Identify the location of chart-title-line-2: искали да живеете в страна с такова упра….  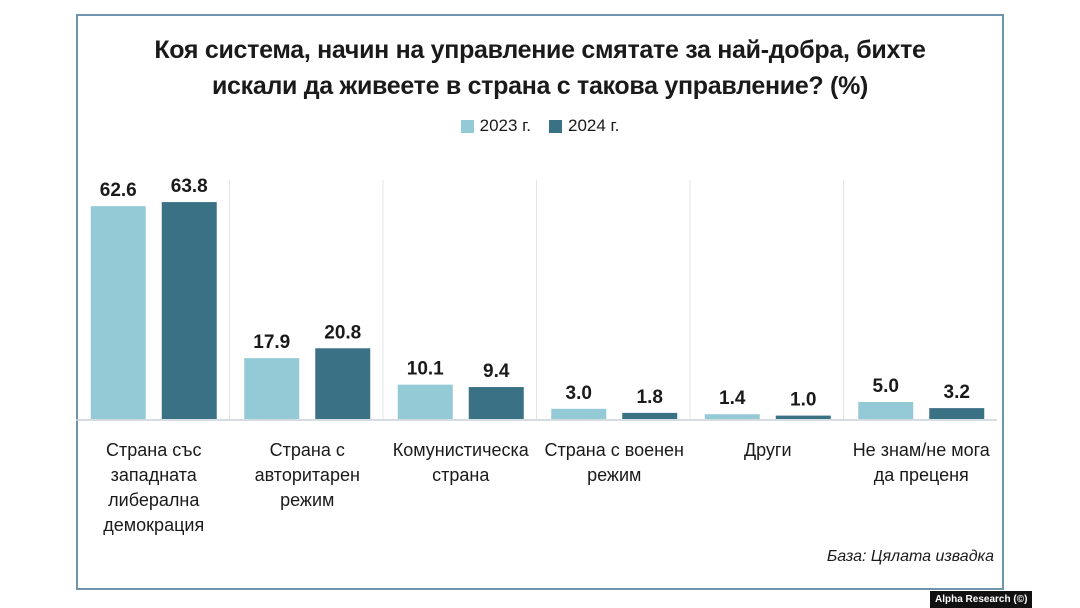
(540, 86).